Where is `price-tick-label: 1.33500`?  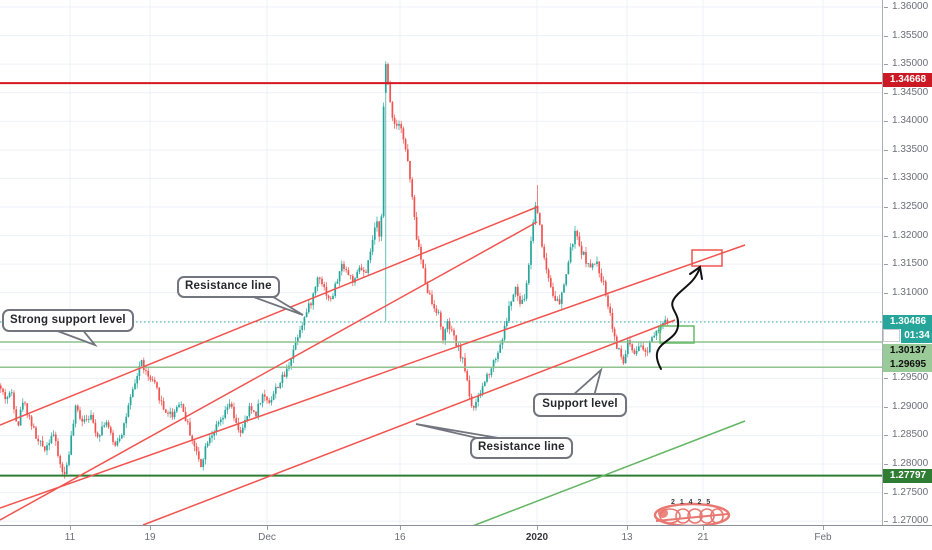
price-tick-label: 1.33500 is located at coordinates (907, 150).